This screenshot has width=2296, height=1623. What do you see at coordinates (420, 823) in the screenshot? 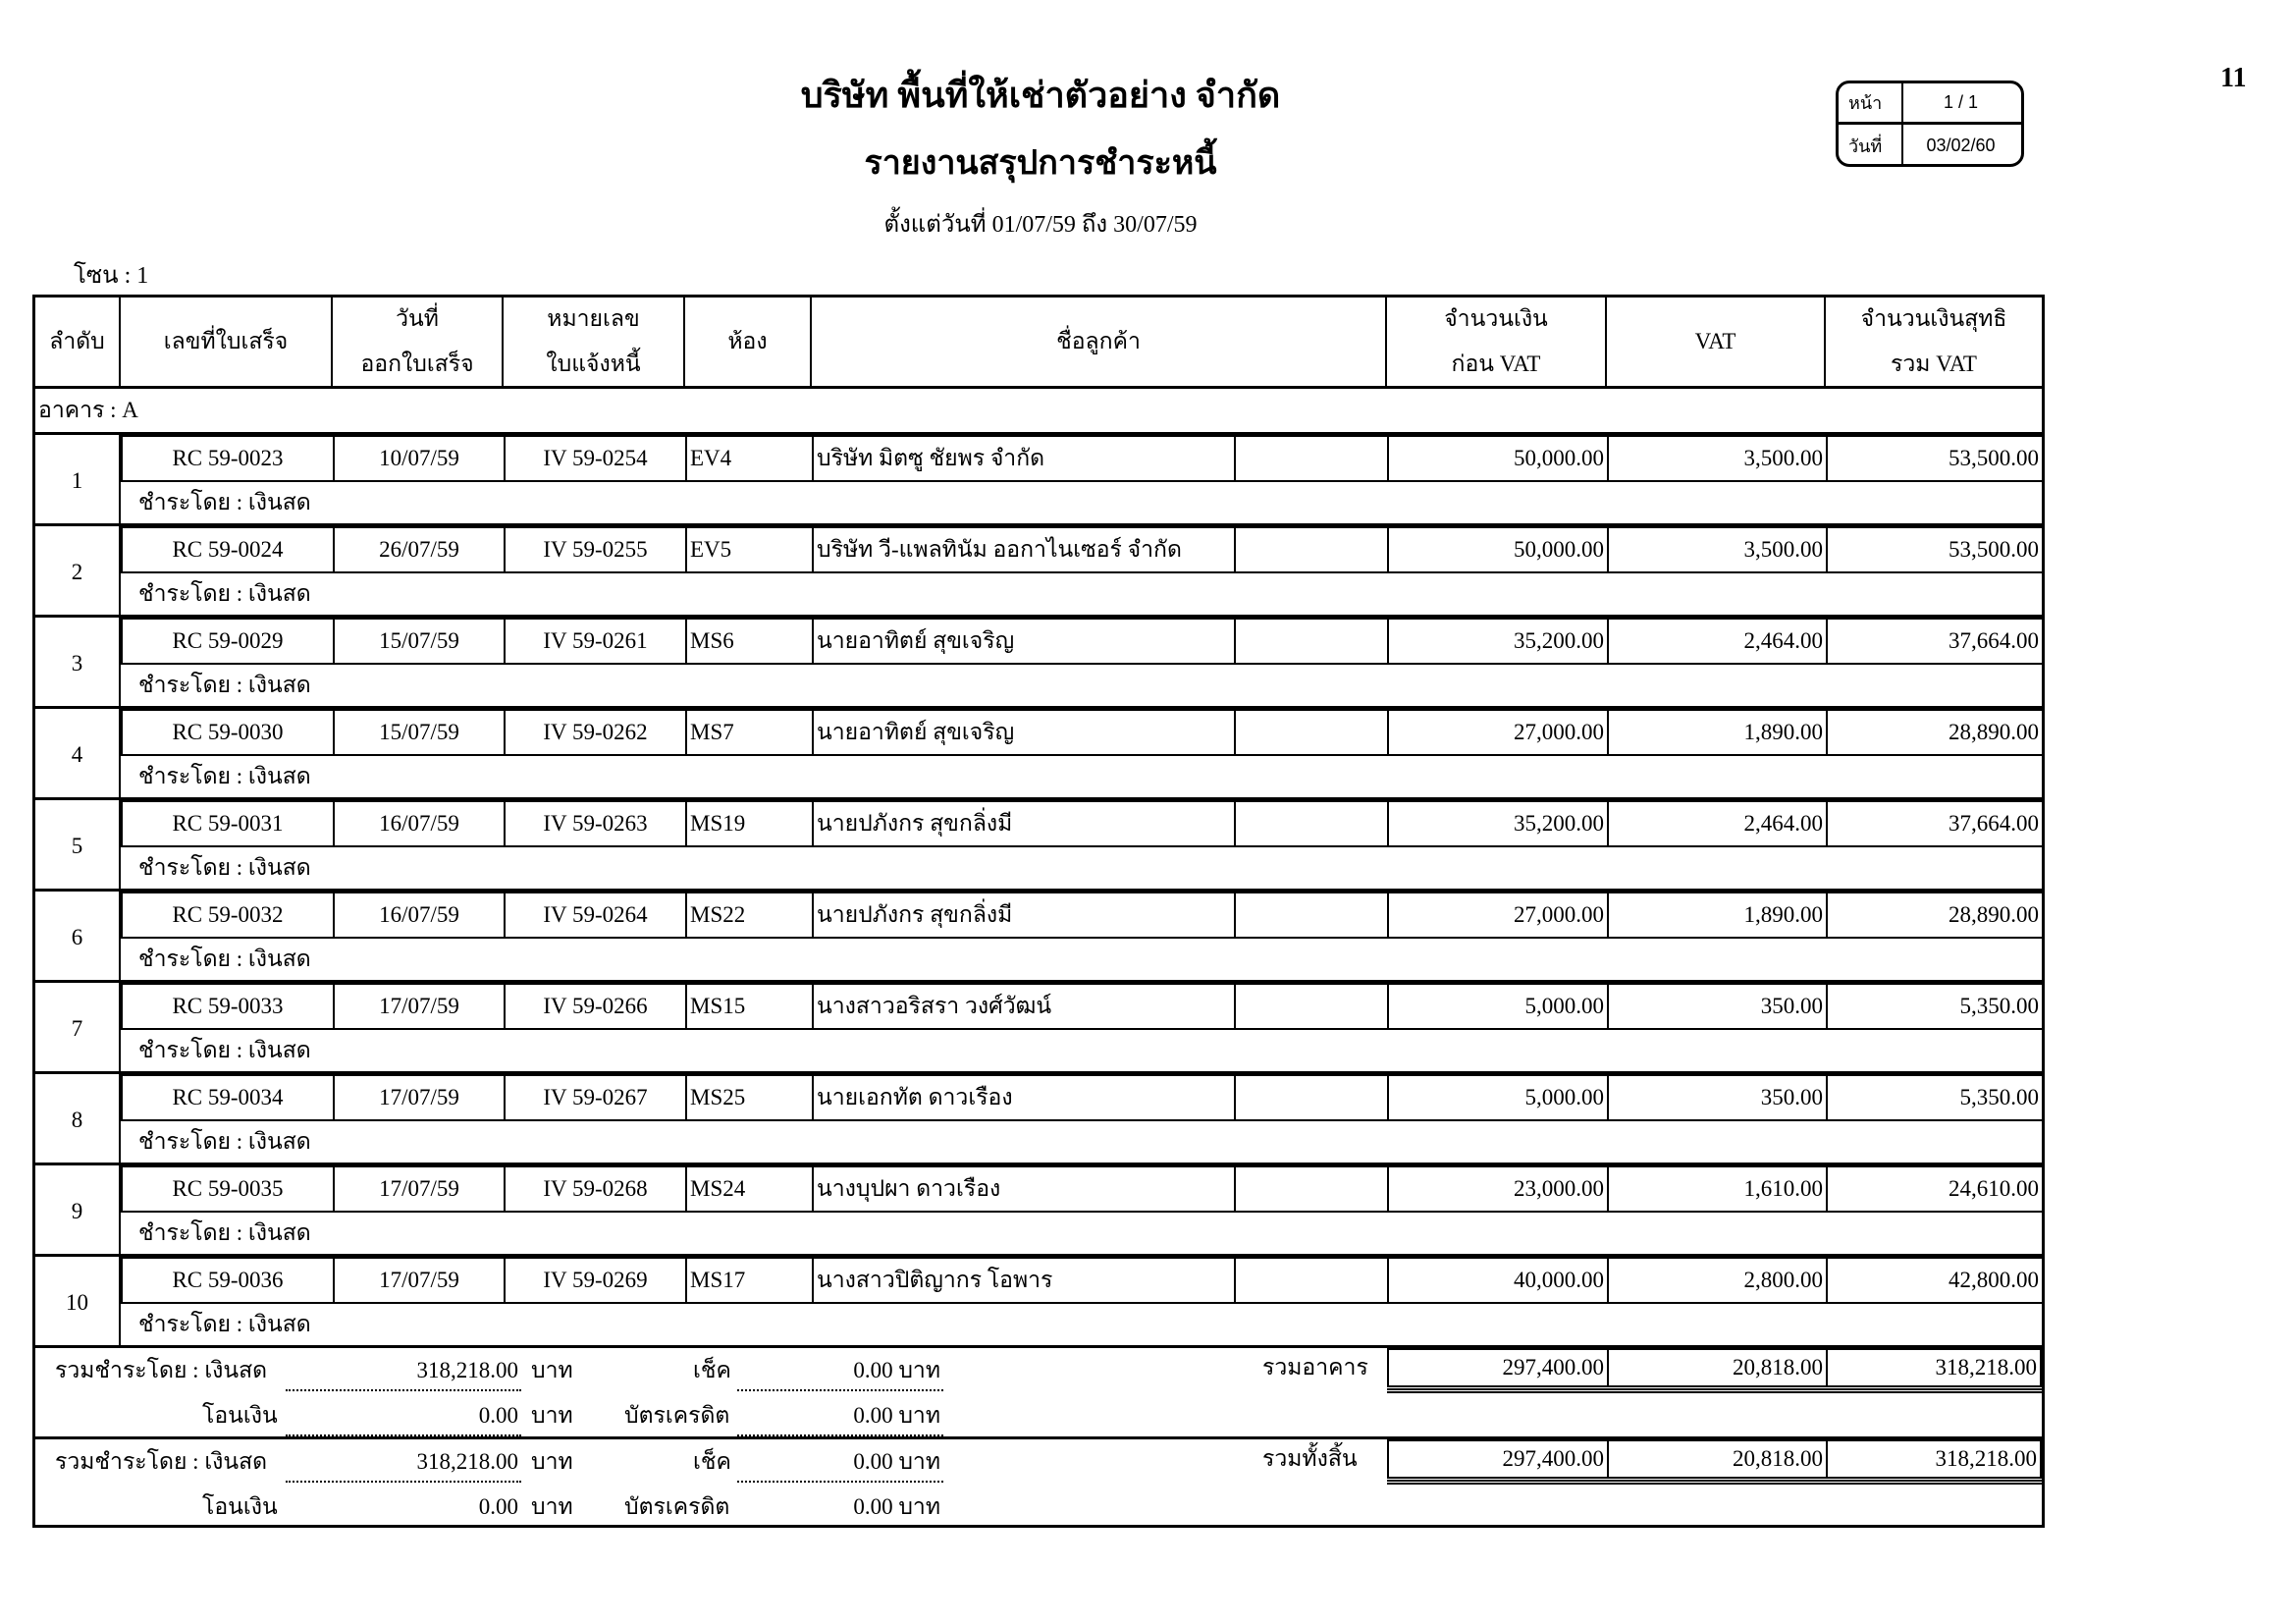
I see `row-date: 16/07/59` at bounding box center [420, 823].